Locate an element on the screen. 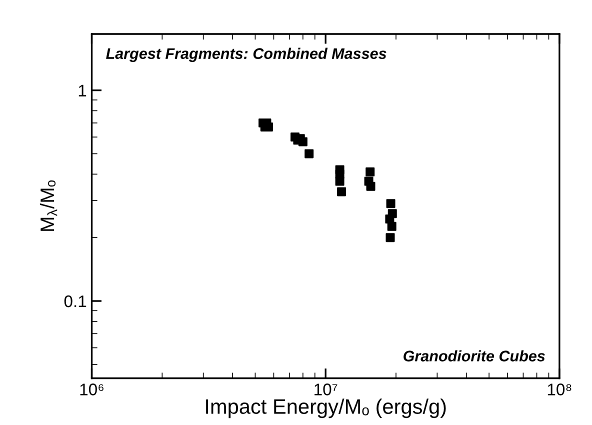 This screenshot has width=592, height=425. annotation: Granodiorite Cubes is located at coordinates (474, 356).